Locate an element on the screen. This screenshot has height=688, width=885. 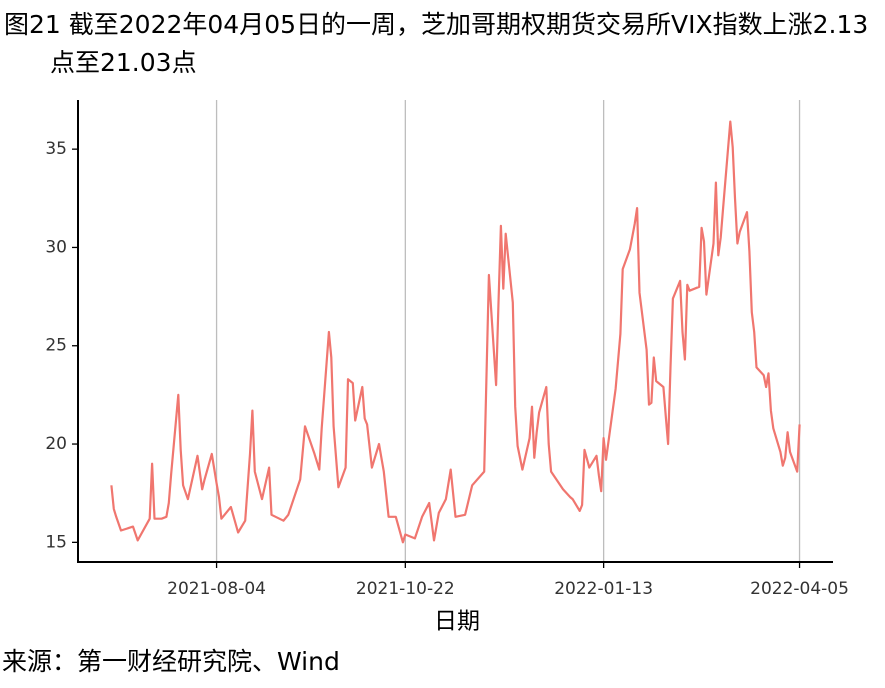
y-tick-label: 20 is located at coordinates (56, 444).